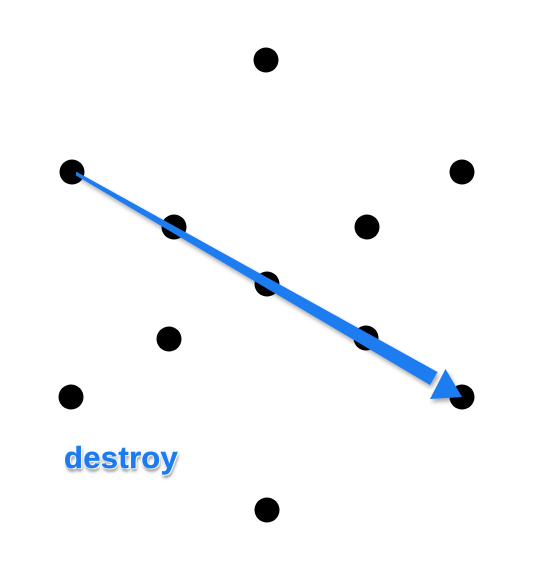 The width and height of the screenshot is (538, 563). Describe the element at coordinates (446, 384) in the screenshot. I see `gesture-arrow-head` at that location.